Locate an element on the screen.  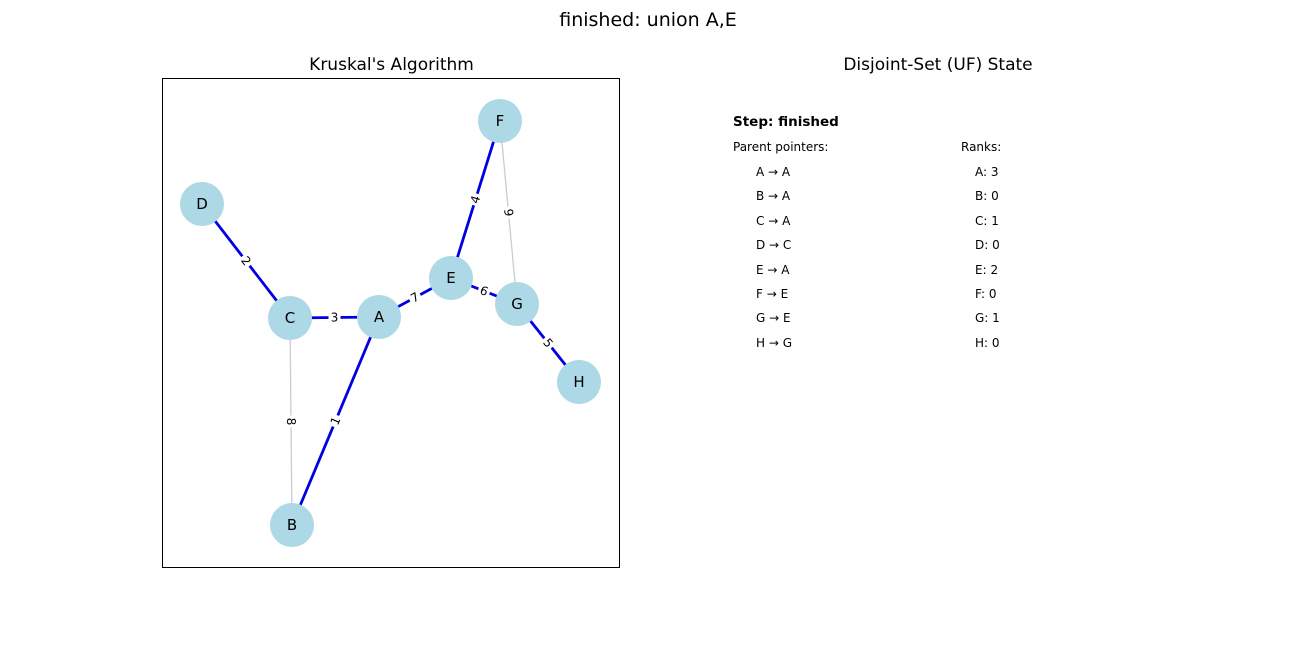
rank-entry-4: D: 0 is located at coordinates (987, 245).